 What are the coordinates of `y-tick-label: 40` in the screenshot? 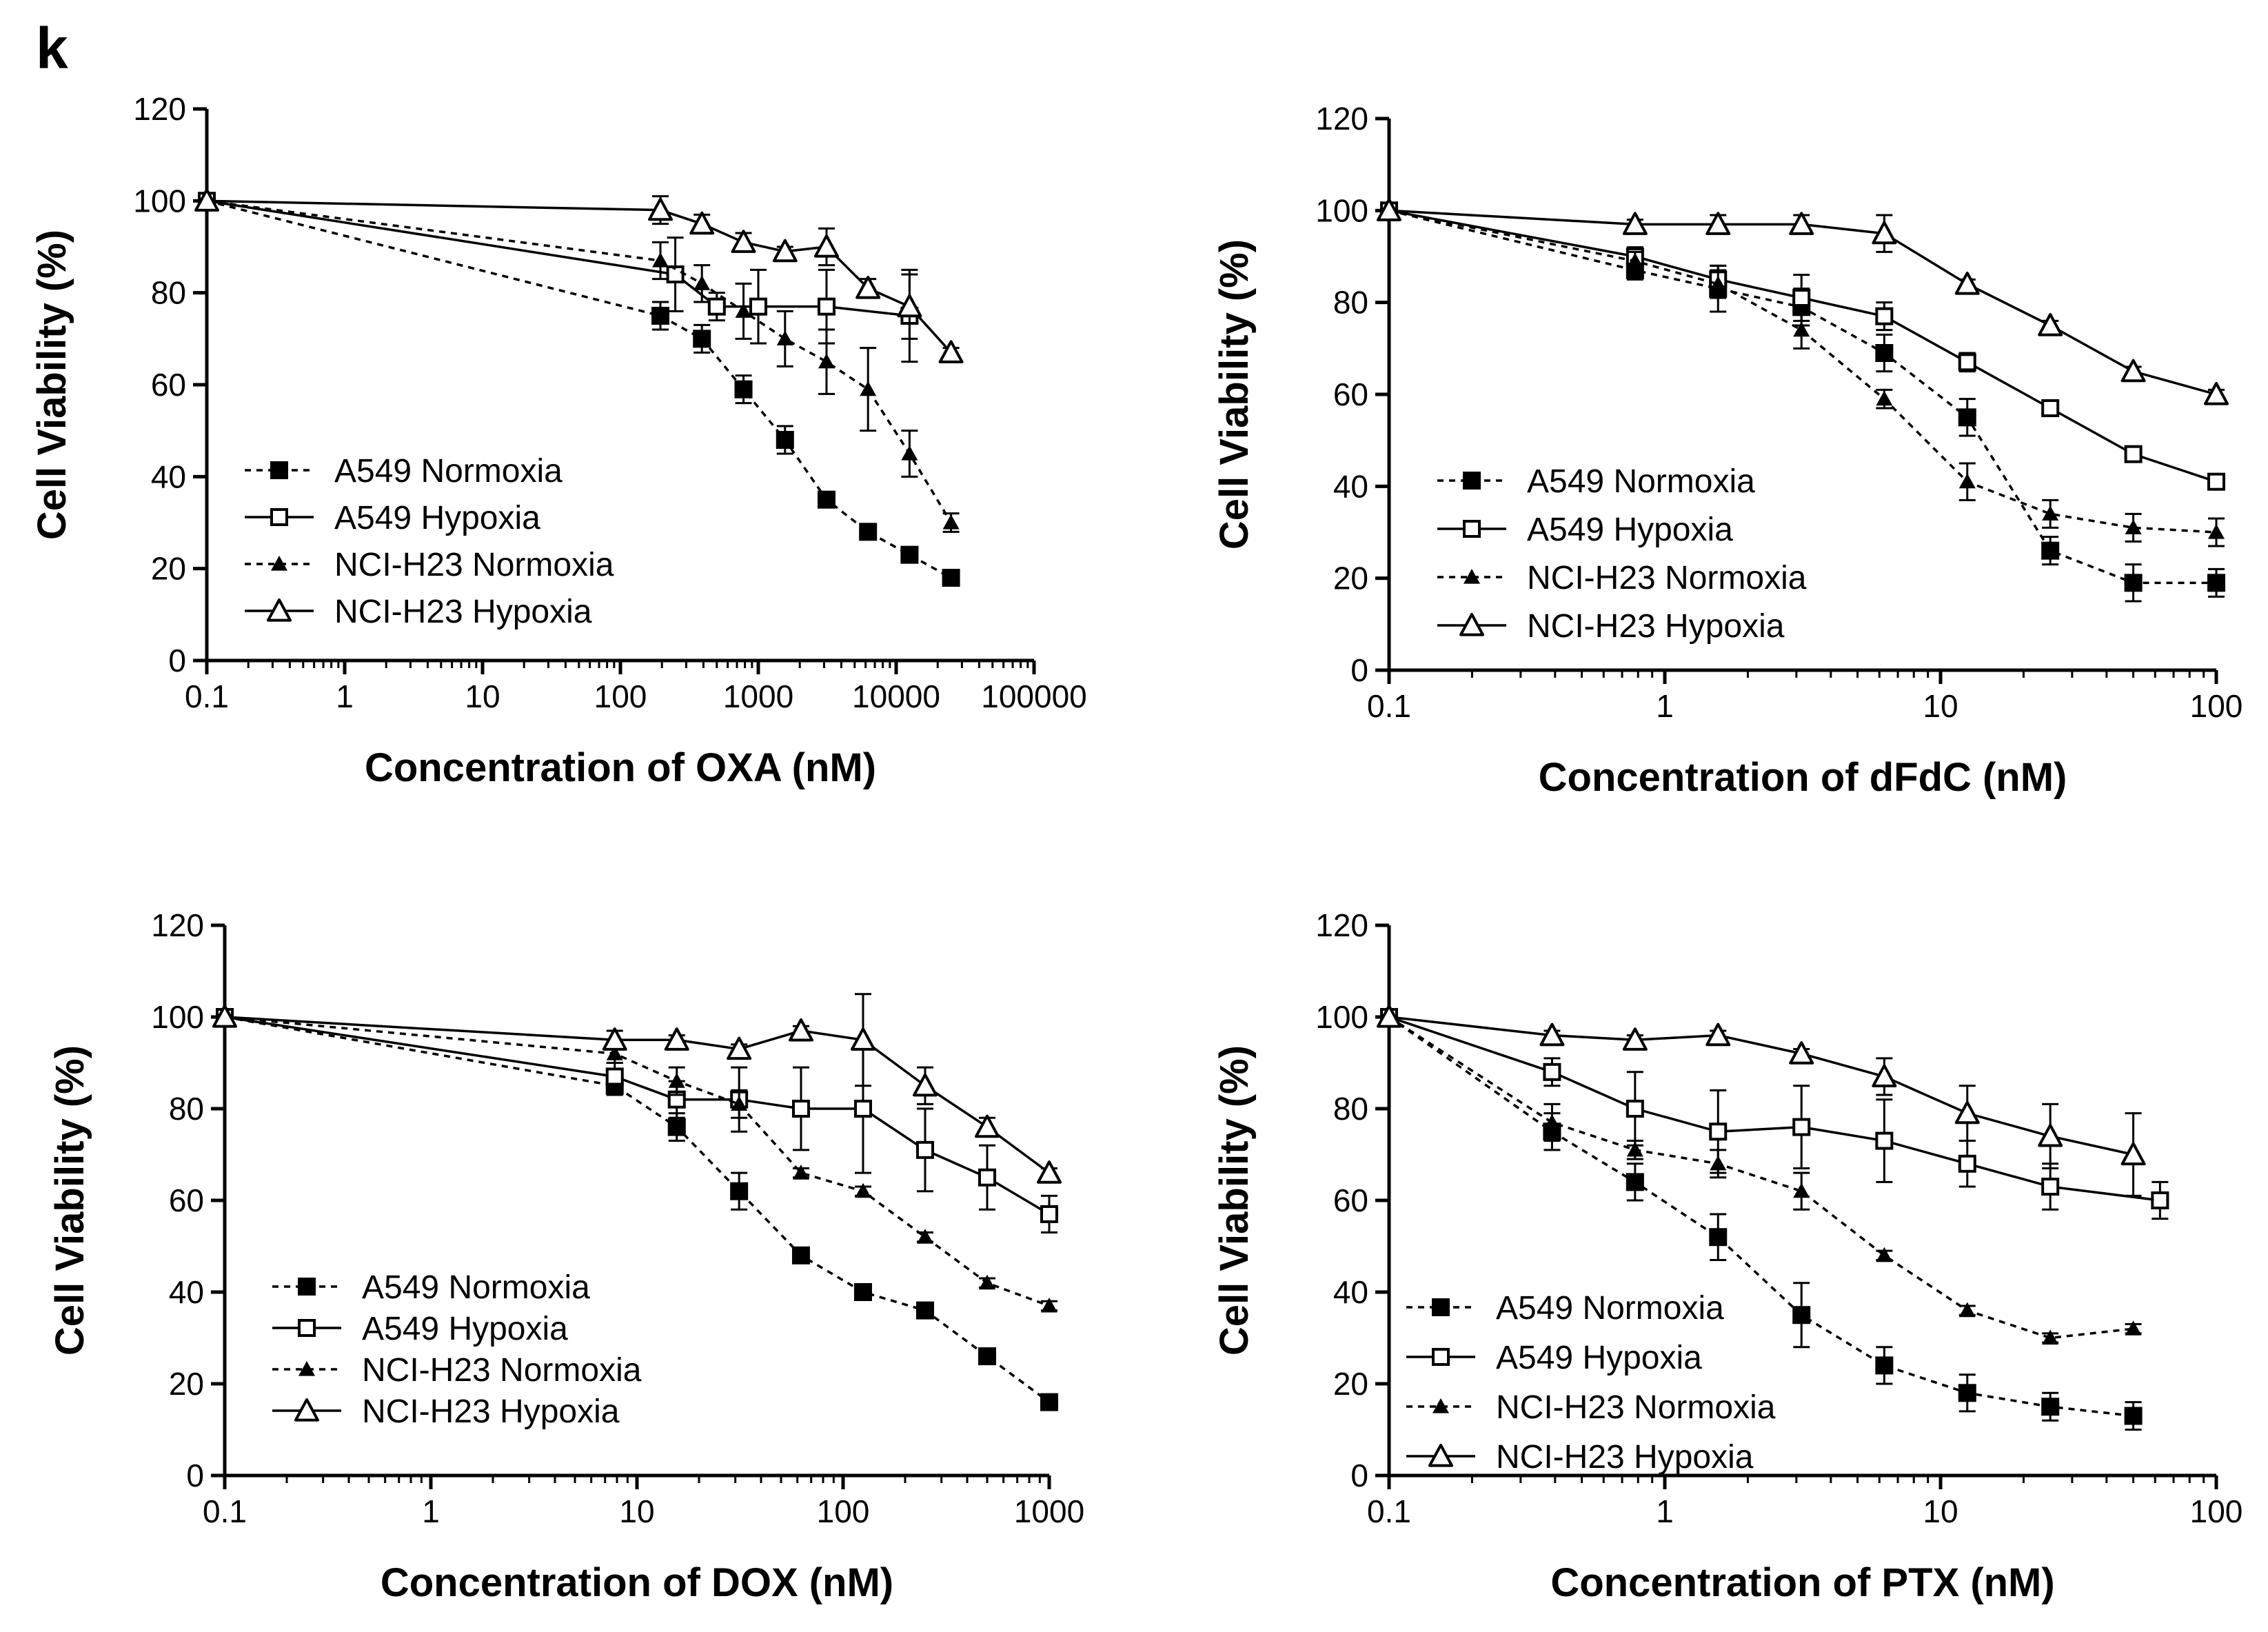 It's located at (168, 476).